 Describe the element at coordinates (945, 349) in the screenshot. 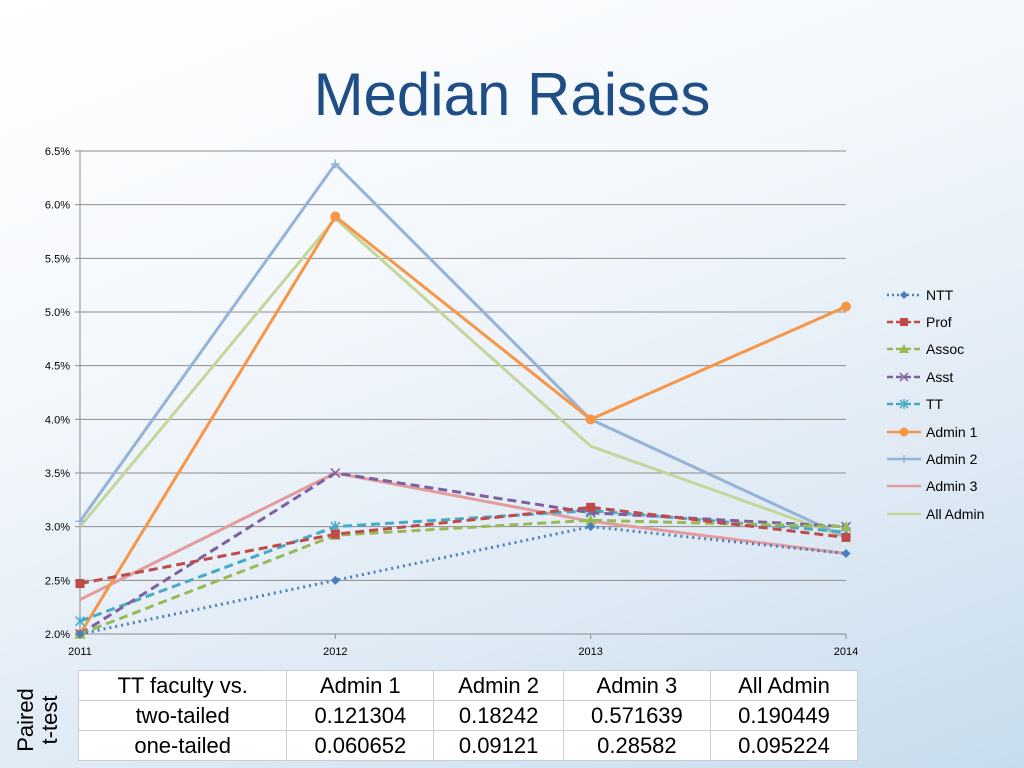

I see `legend-label: Assoc` at that location.